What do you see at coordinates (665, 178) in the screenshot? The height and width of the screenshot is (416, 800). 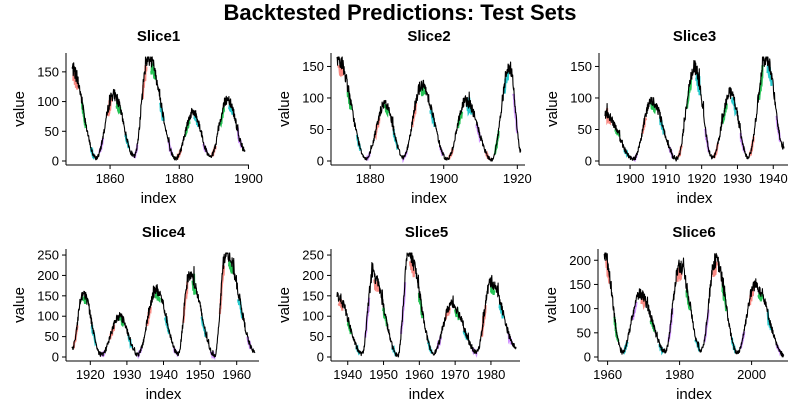 I see `x-tick-label: 1910` at bounding box center [665, 178].